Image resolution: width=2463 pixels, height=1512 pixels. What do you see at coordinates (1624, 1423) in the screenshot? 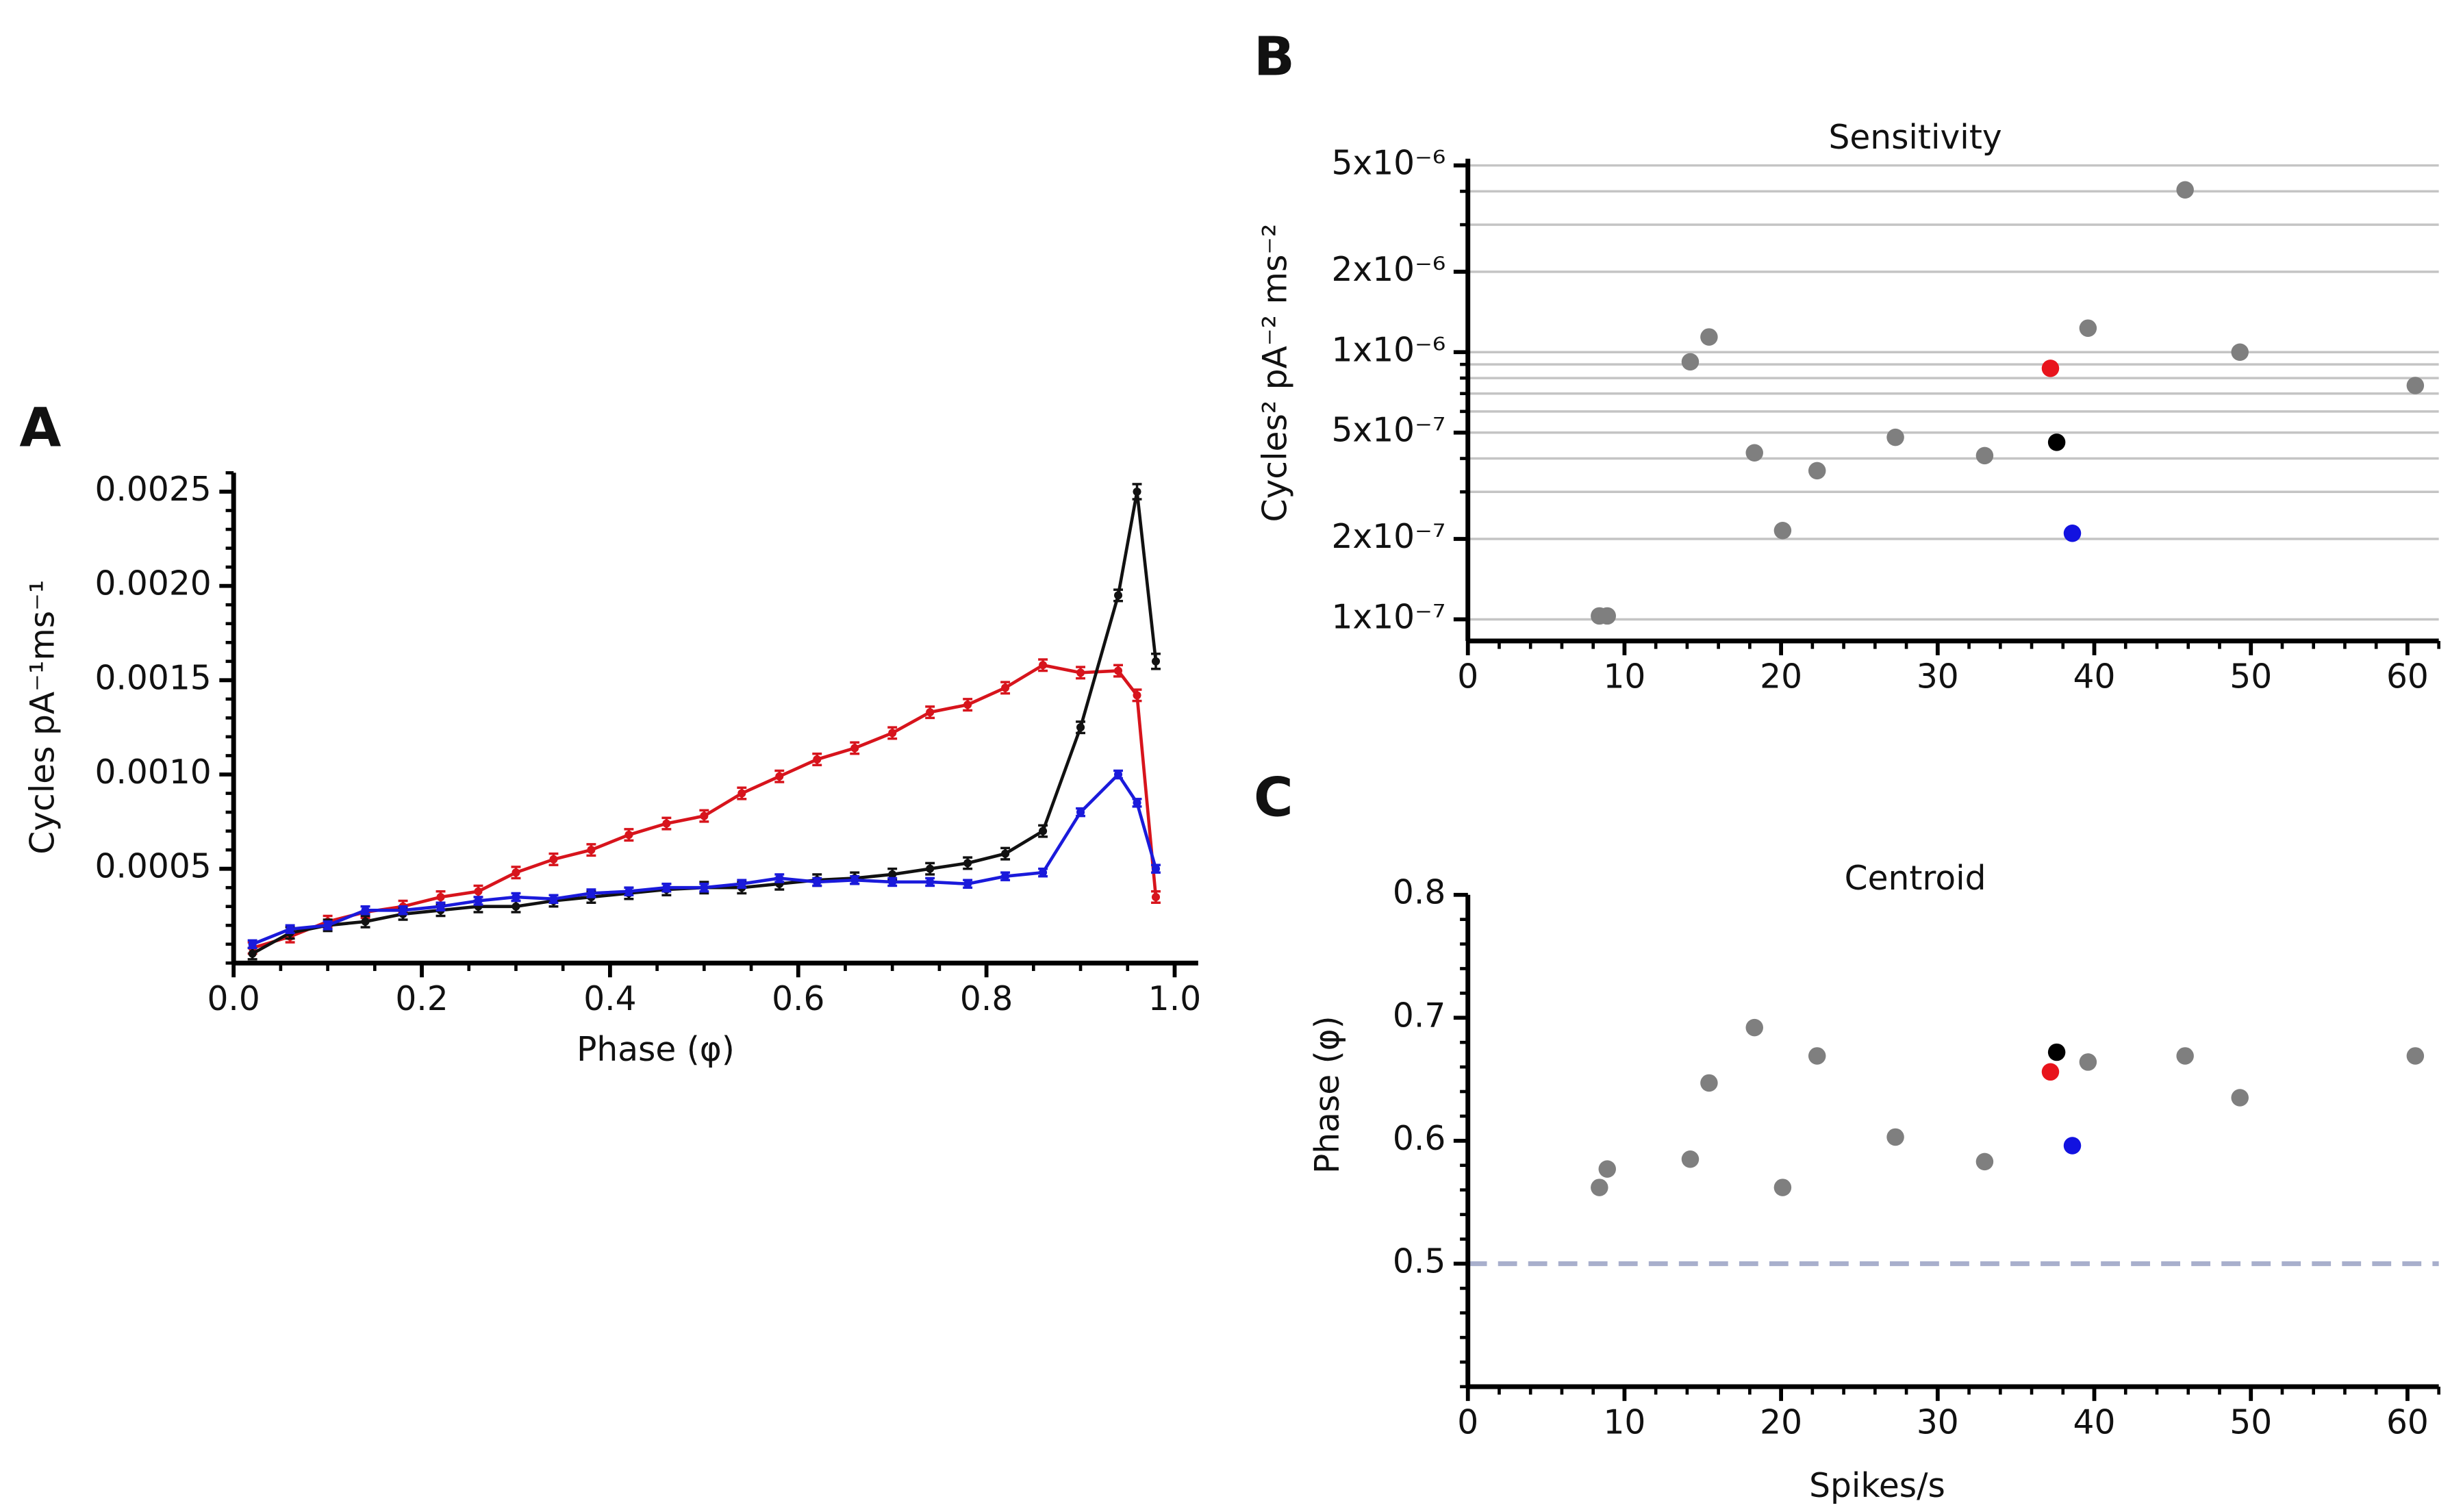
I see `x-tick-label: 10` at bounding box center [1624, 1423].